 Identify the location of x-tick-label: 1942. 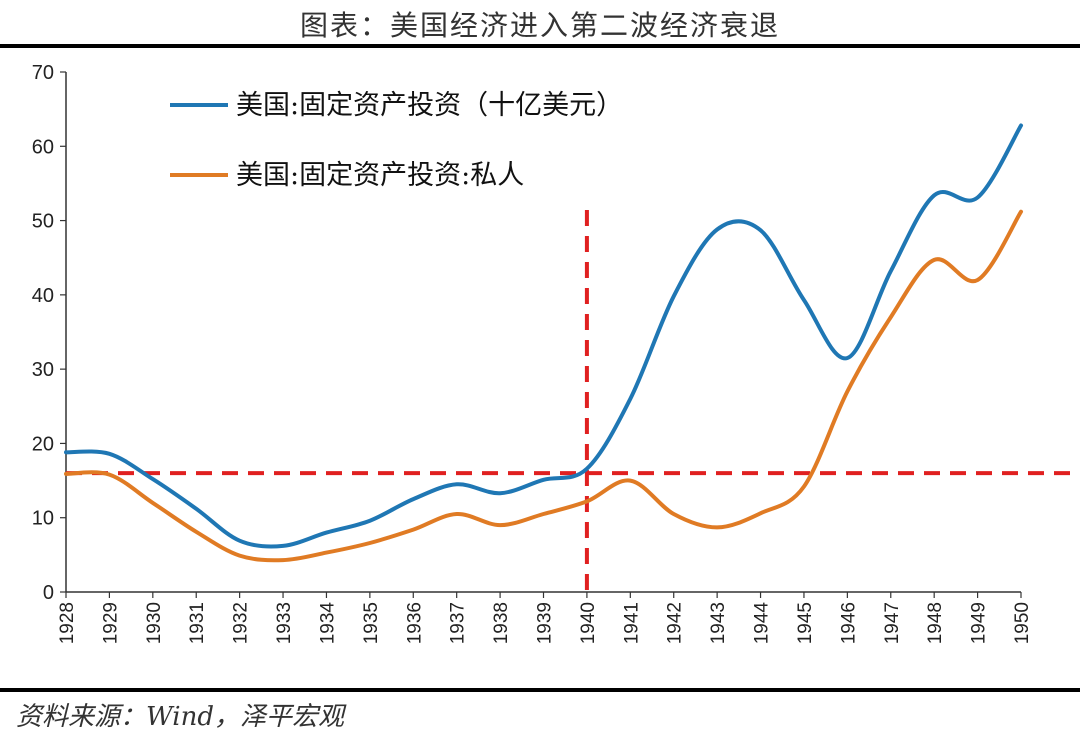
(675, 623).